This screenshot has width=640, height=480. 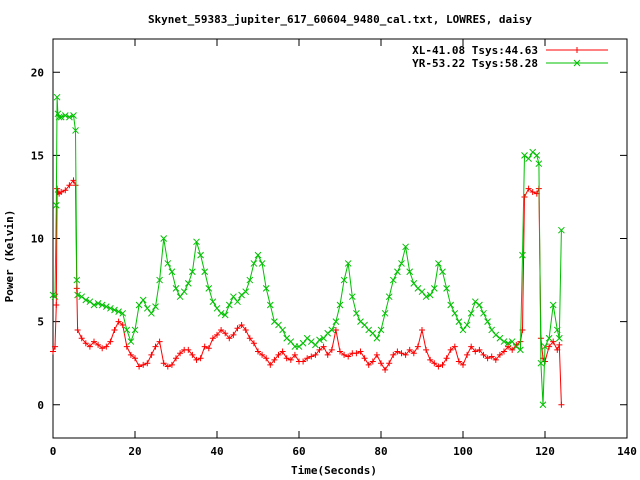 What do you see at coordinates (216, 451) in the screenshot?
I see `x-tick-label: 40` at bounding box center [216, 451].